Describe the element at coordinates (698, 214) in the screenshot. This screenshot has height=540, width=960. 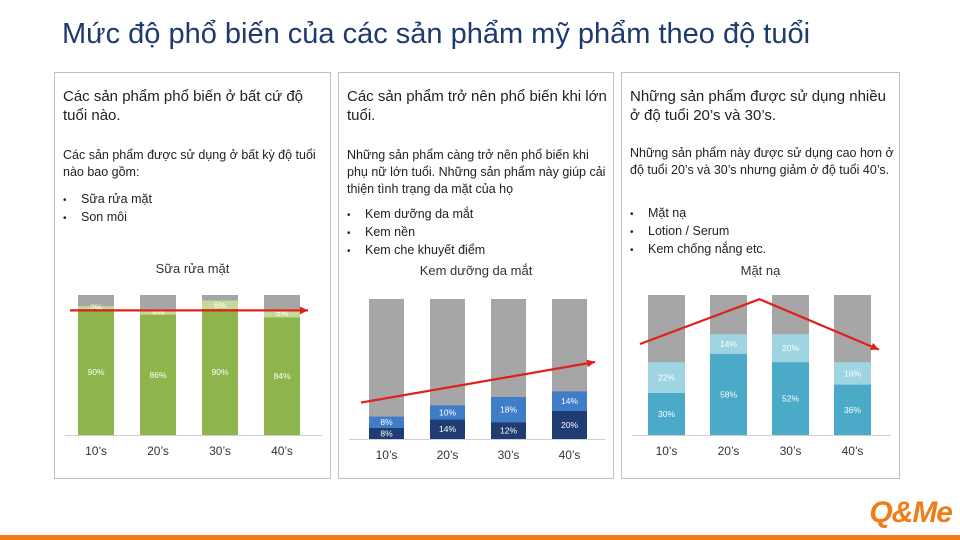
I see `list-item: Mặt nạ` at that location.